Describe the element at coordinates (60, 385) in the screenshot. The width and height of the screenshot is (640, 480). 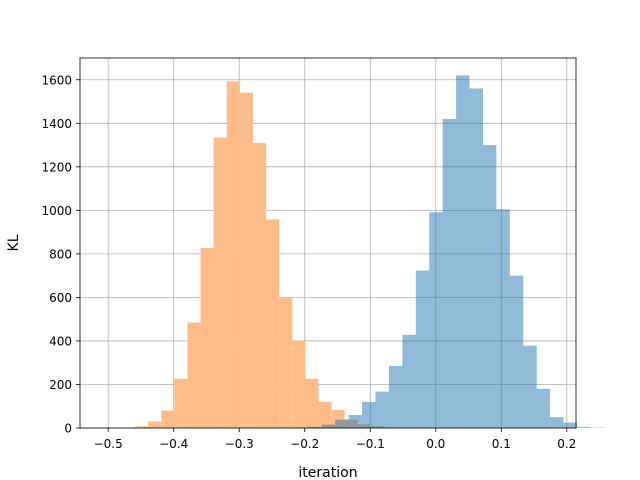
I see `y-tick-label: 200` at that location.